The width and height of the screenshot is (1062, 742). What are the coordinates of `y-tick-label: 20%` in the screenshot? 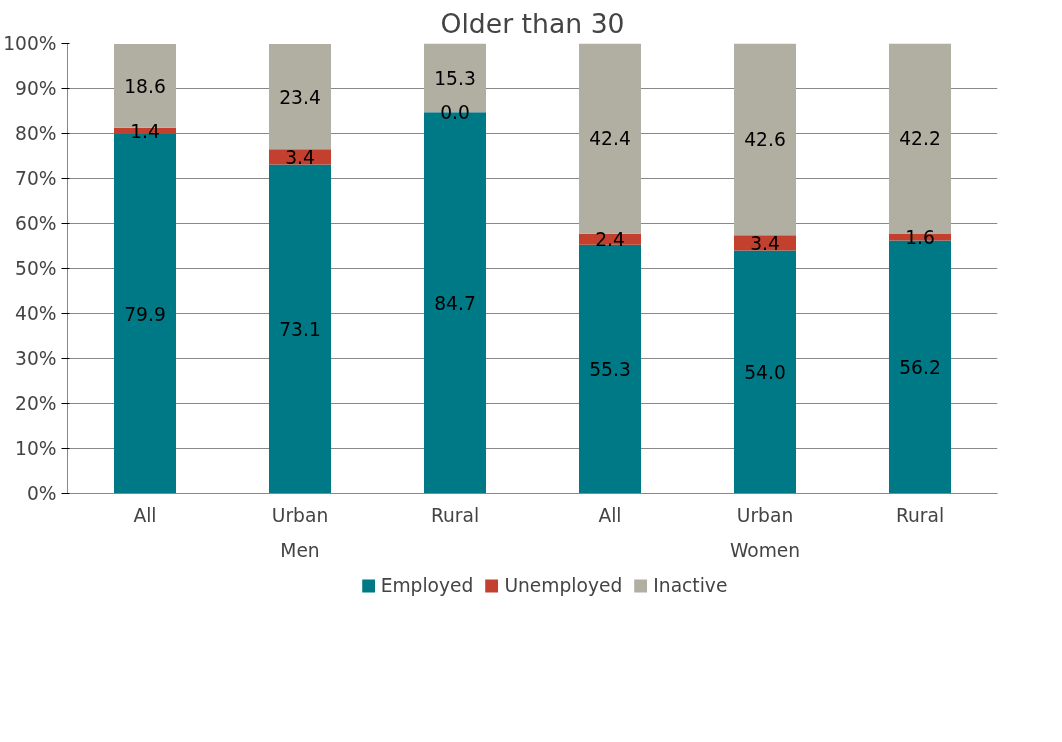 It's located at (36, 403).